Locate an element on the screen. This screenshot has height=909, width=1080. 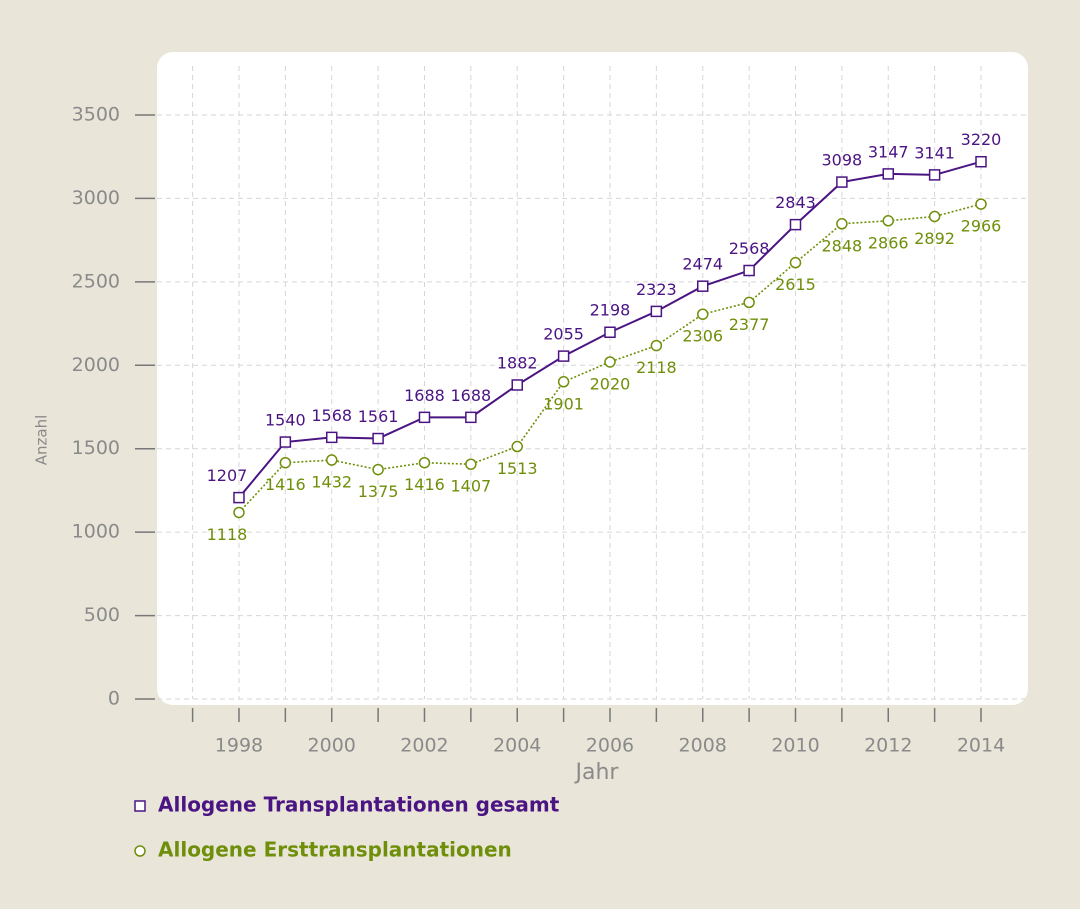
data-label: 2848 is located at coordinates (842, 245).